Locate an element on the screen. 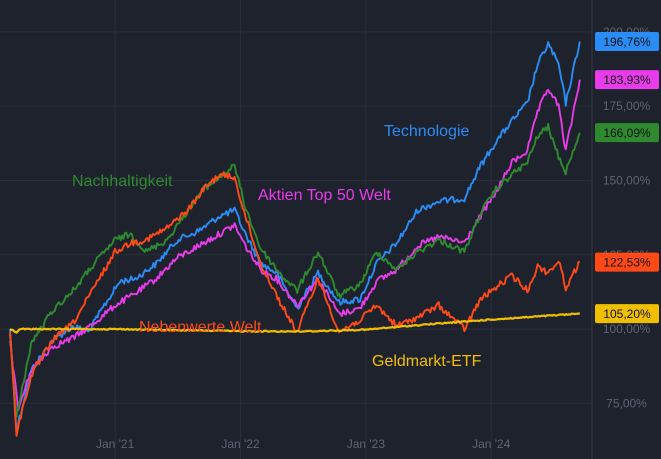 This screenshot has width=661, height=459. badge-value: 166,09% is located at coordinates (627, 133).